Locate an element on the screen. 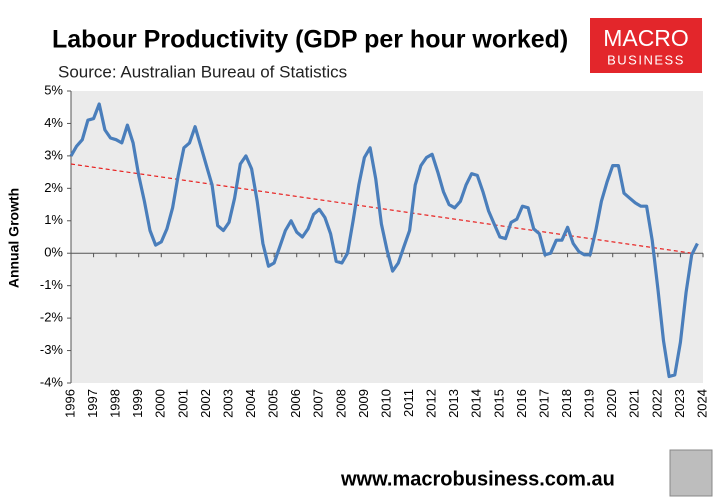 Image resolution: width=718 pixels, height=502 pixels. y-tick-label: 5% is located at coordinates (53, 89).